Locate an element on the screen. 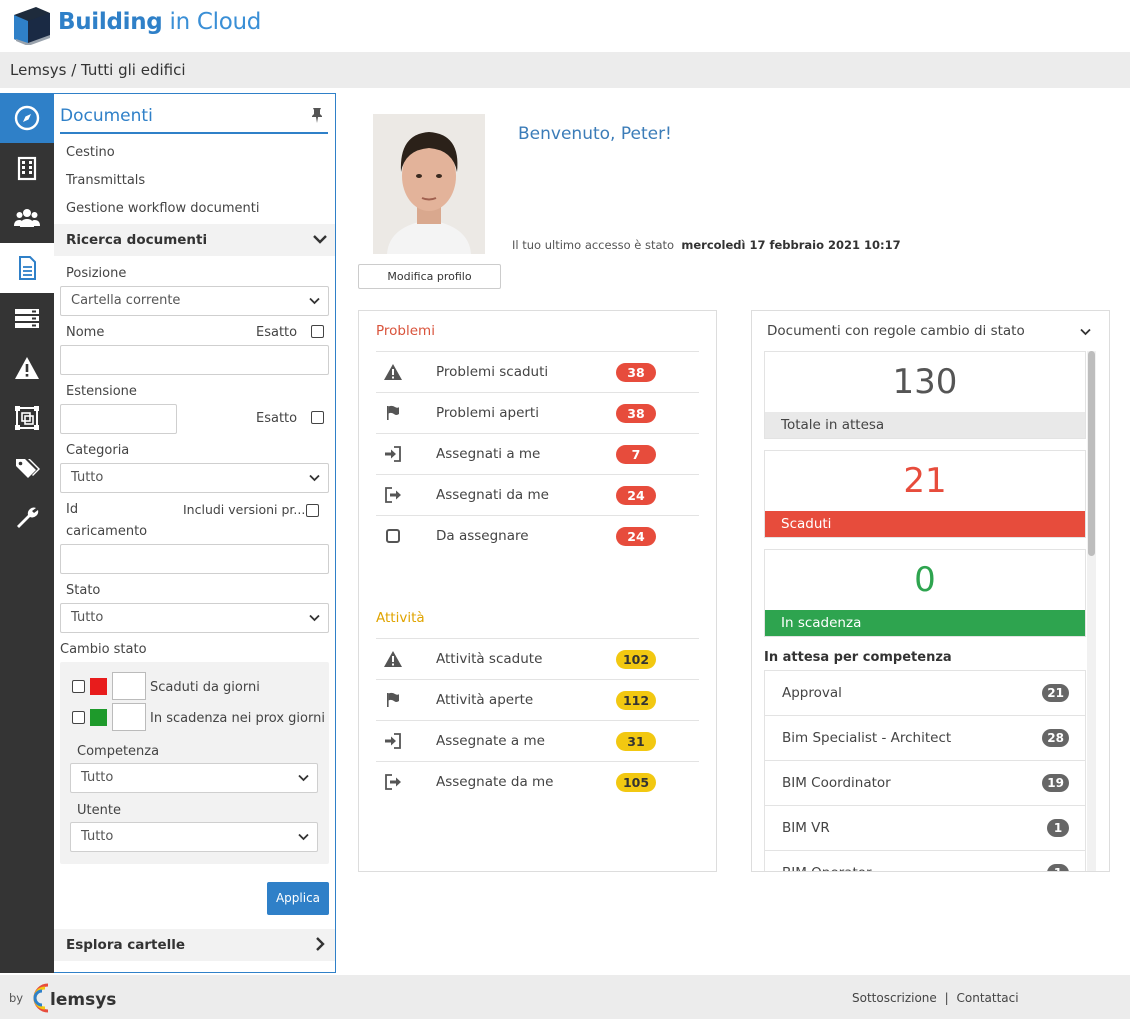 The height and width of the screenshot is (1019, 1130). rail-tools-button is located at coordinates (27, 518).